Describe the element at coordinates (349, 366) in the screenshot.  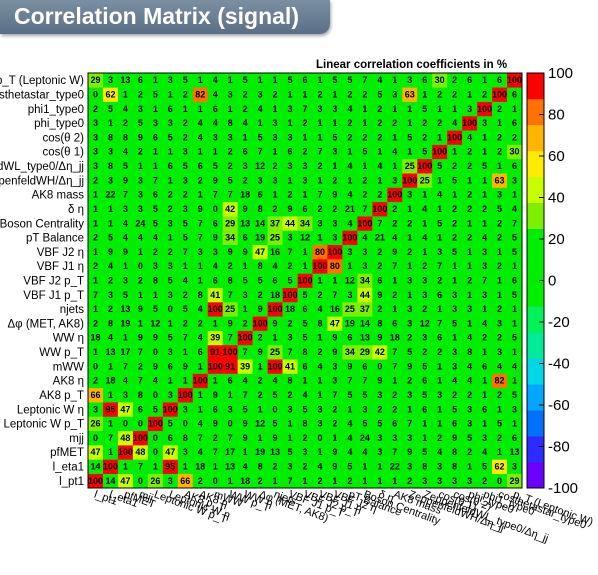
I see `cell-value-label: 9` at that location.